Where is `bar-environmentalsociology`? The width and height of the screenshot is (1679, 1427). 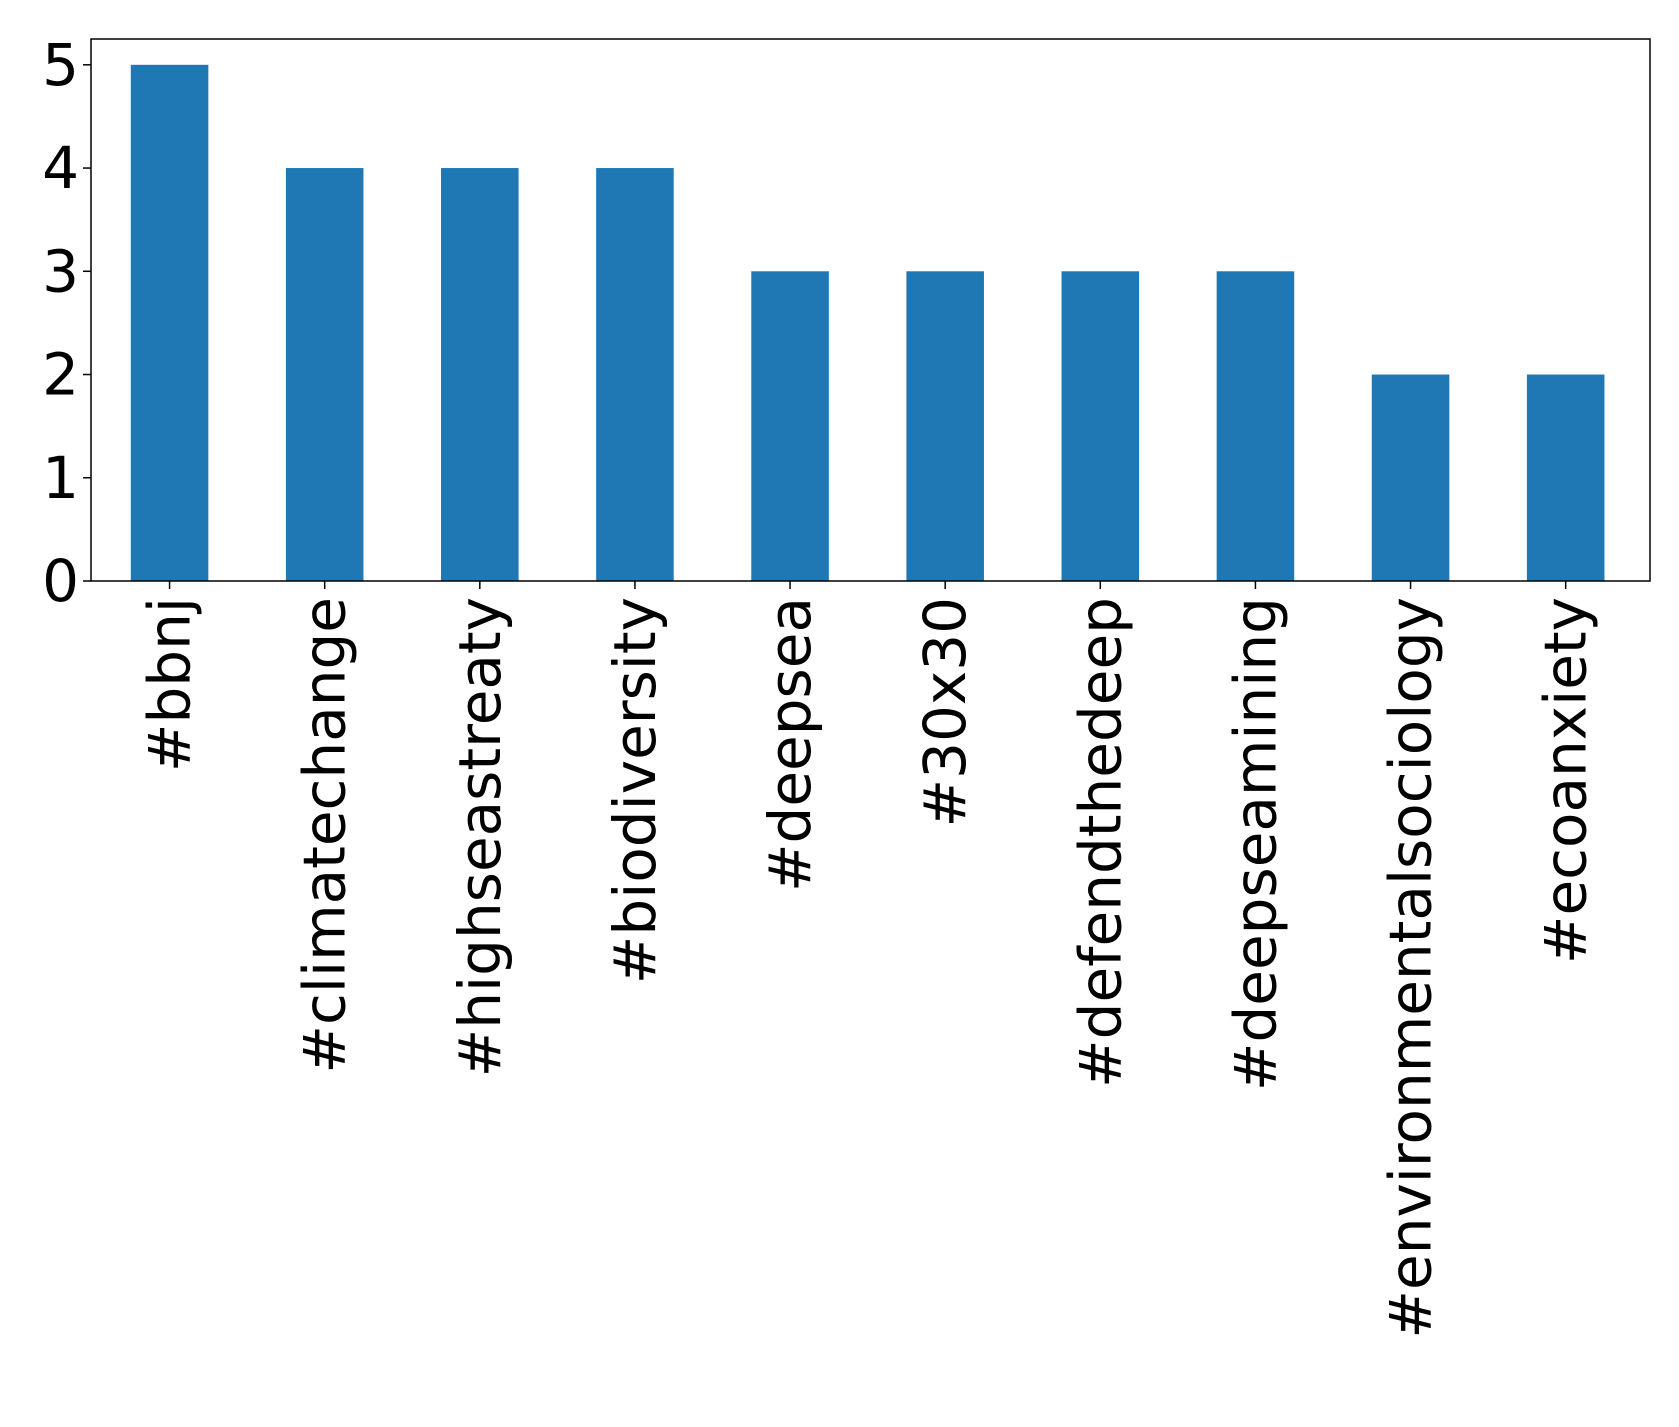 bar-environmentalsociology is located at coordinates (1410, 477).